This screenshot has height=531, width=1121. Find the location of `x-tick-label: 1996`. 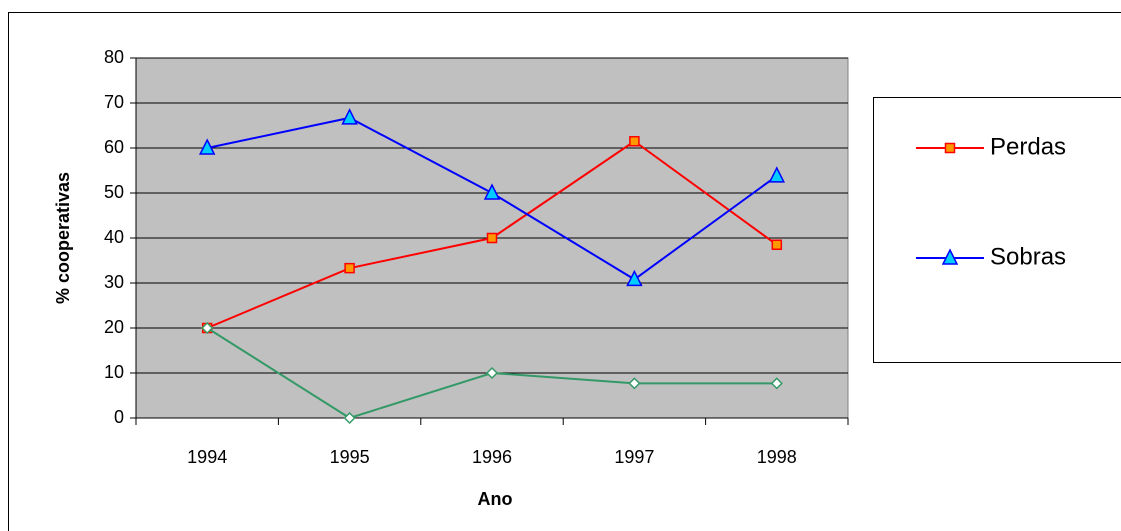

x-tick-label: 1996 is located at coordinates (492, 457).